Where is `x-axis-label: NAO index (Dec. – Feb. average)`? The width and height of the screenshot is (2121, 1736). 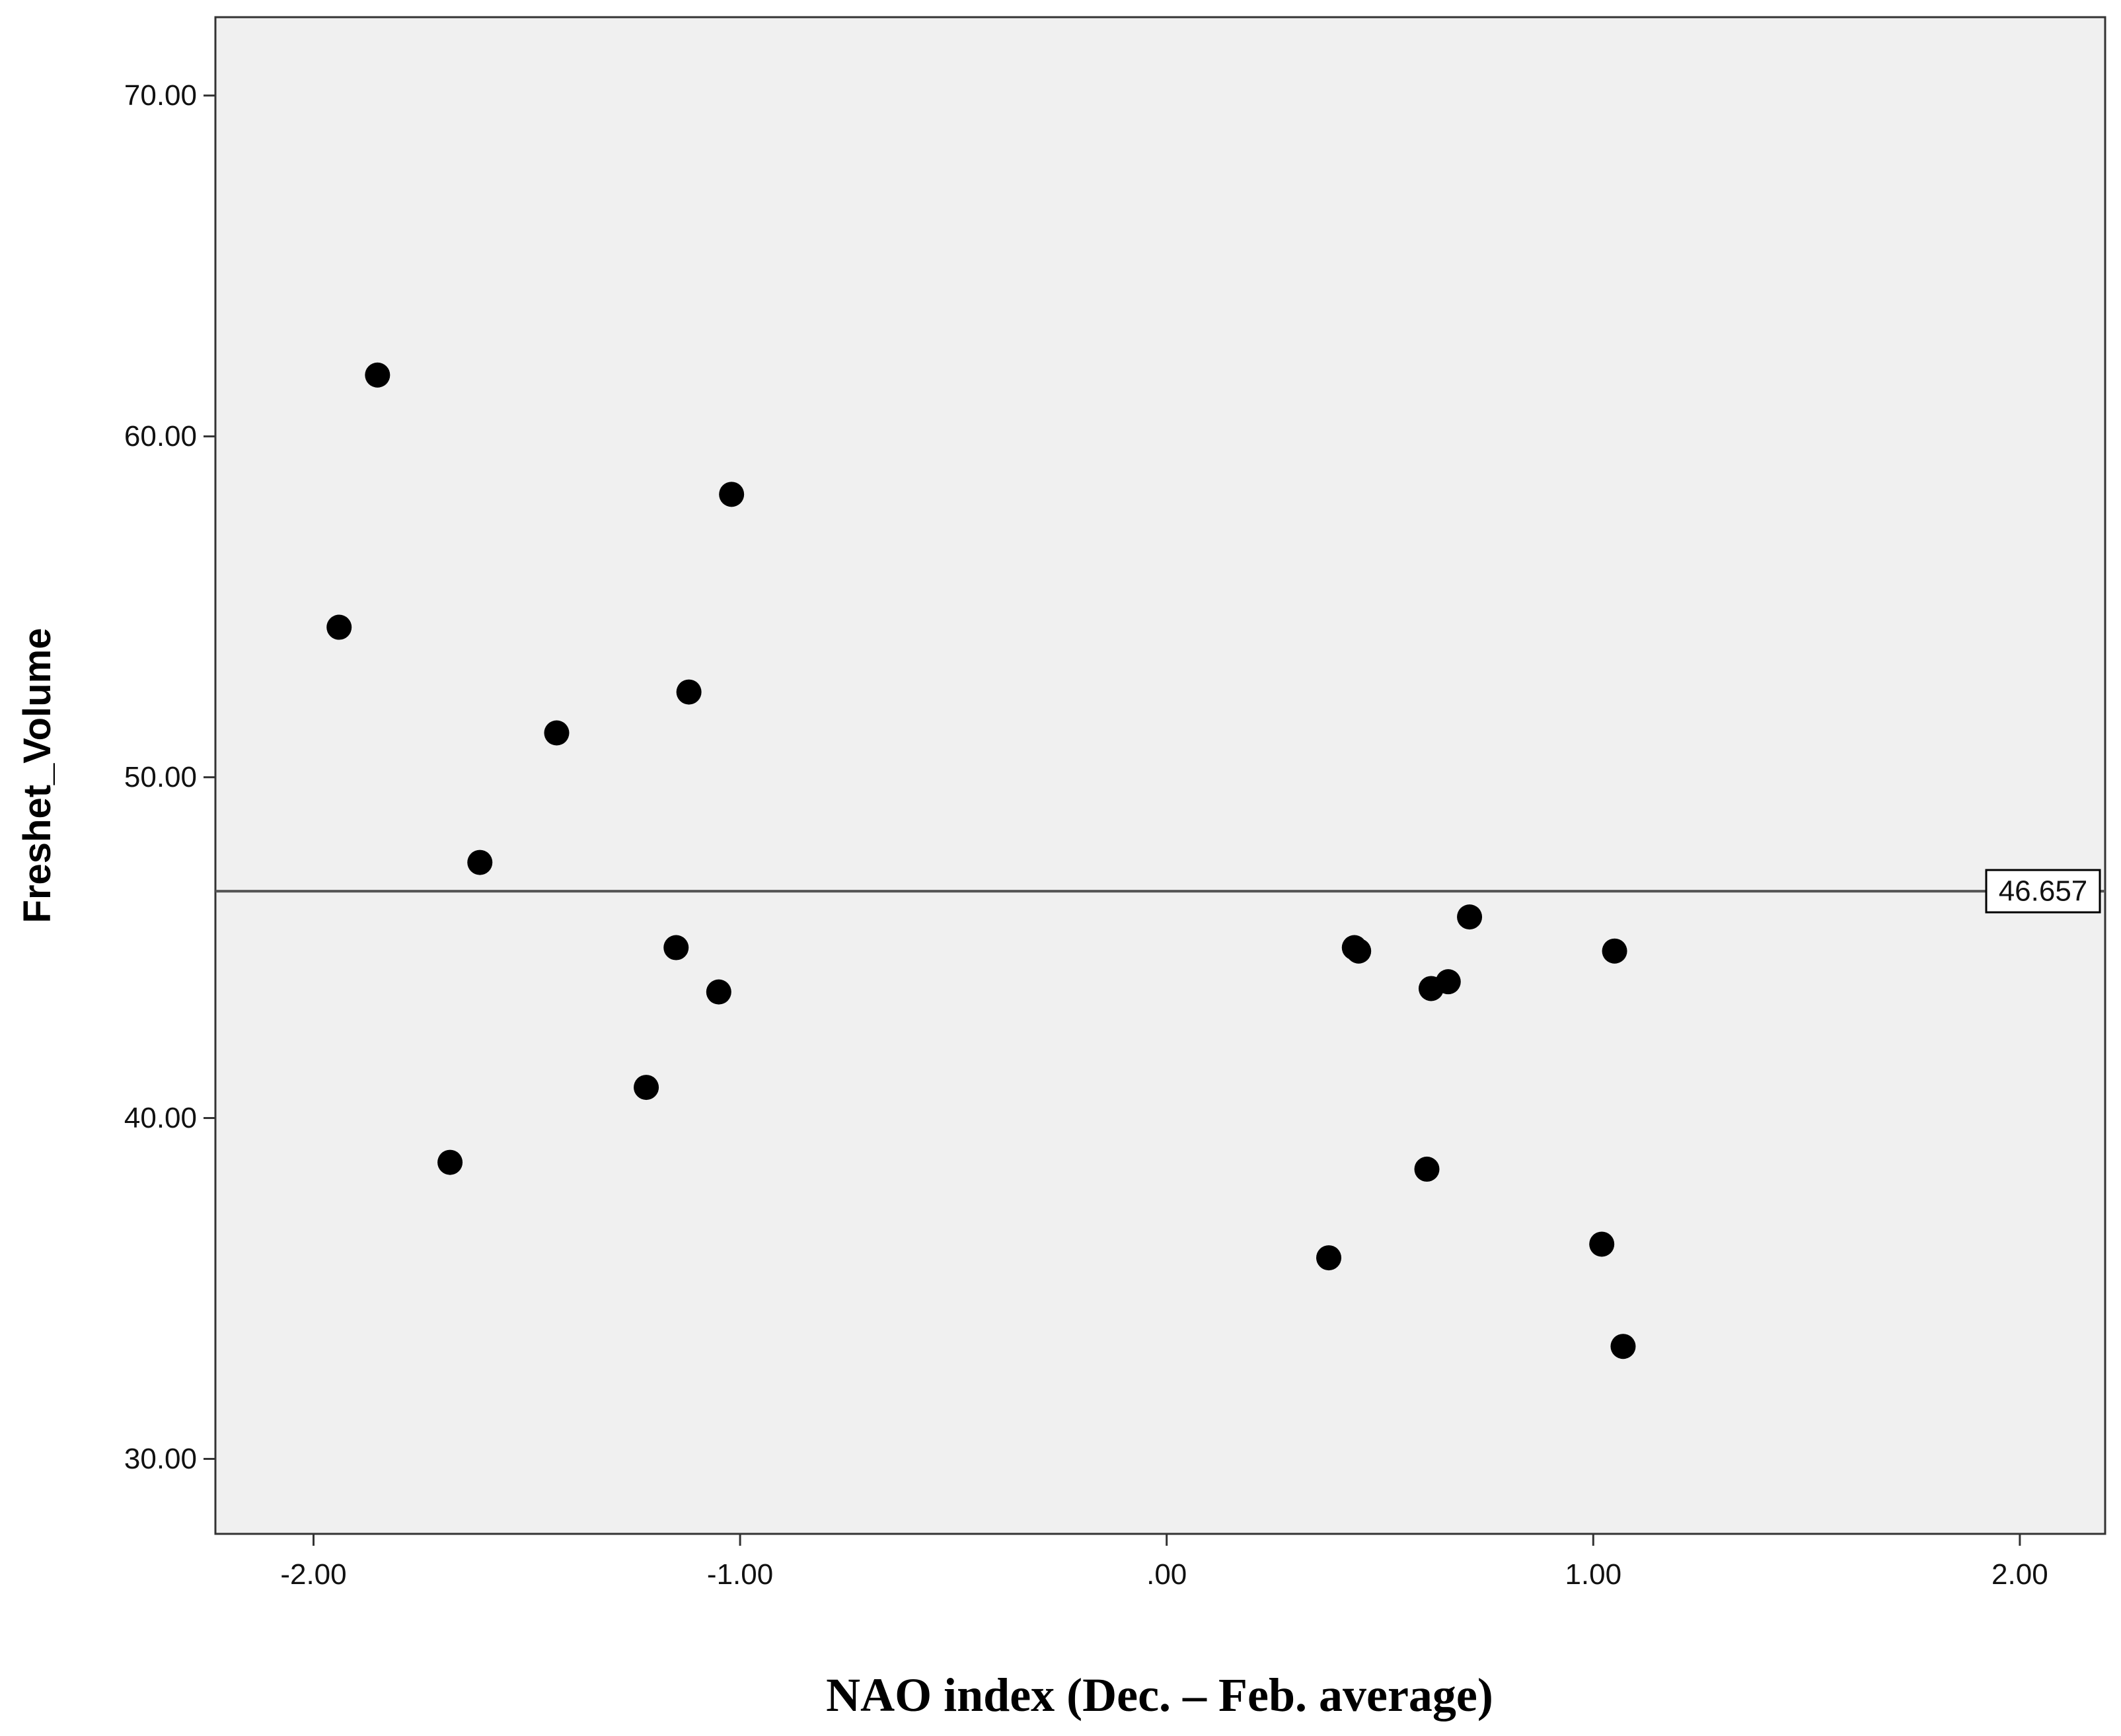
x-axis-label: NAO index (Dec. – Feb. average) is located at coordinates (1160, 1695).